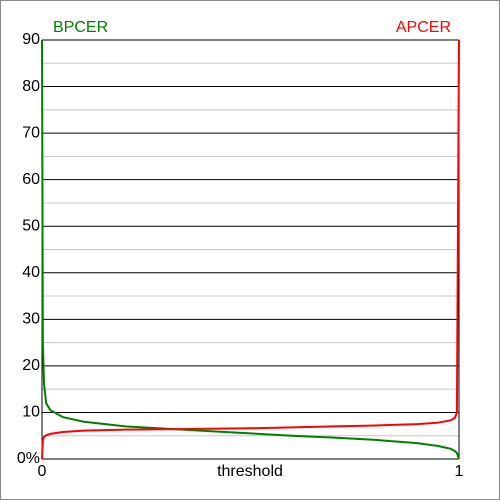  I want to click on x-tick-label: 0, so click(42, 471).